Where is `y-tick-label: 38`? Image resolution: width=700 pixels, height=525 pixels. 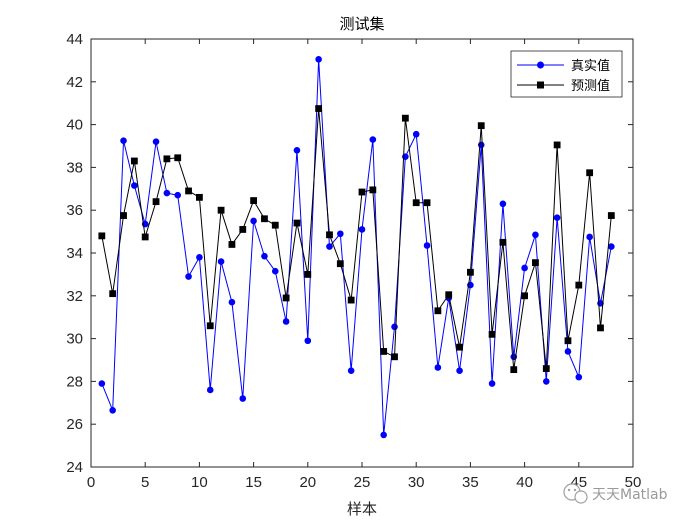 y-tick-label: 38 is located at coordinates (74, 167).